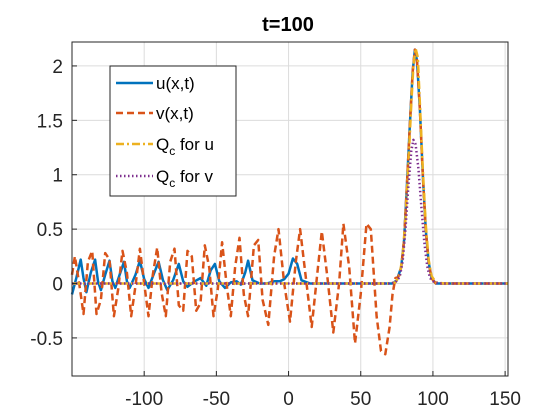 This screenshot has height=420, width=560. Describe the element at coordinates (144, 399) in the screenshot. I see `x-tick-label: -100` at that location.